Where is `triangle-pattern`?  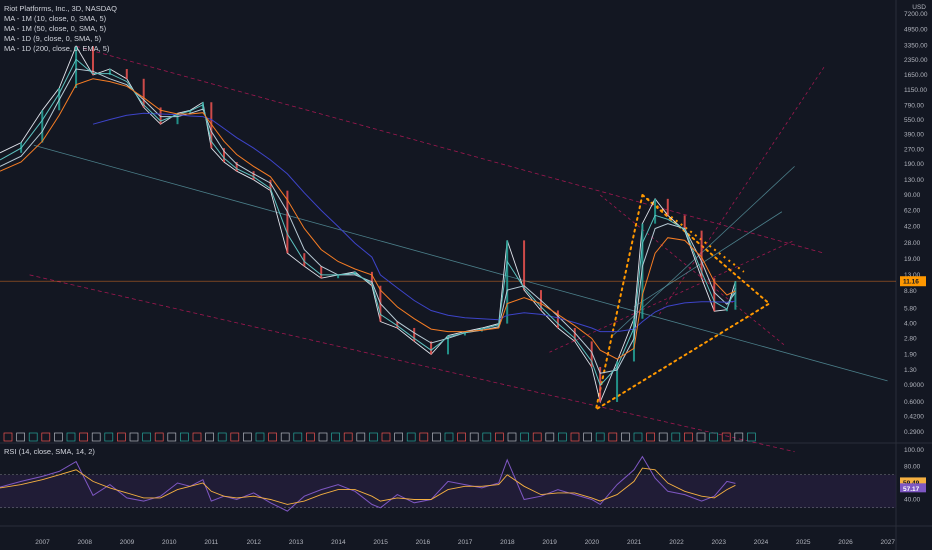 triangle-pattern is located at coordinates (682, 303).